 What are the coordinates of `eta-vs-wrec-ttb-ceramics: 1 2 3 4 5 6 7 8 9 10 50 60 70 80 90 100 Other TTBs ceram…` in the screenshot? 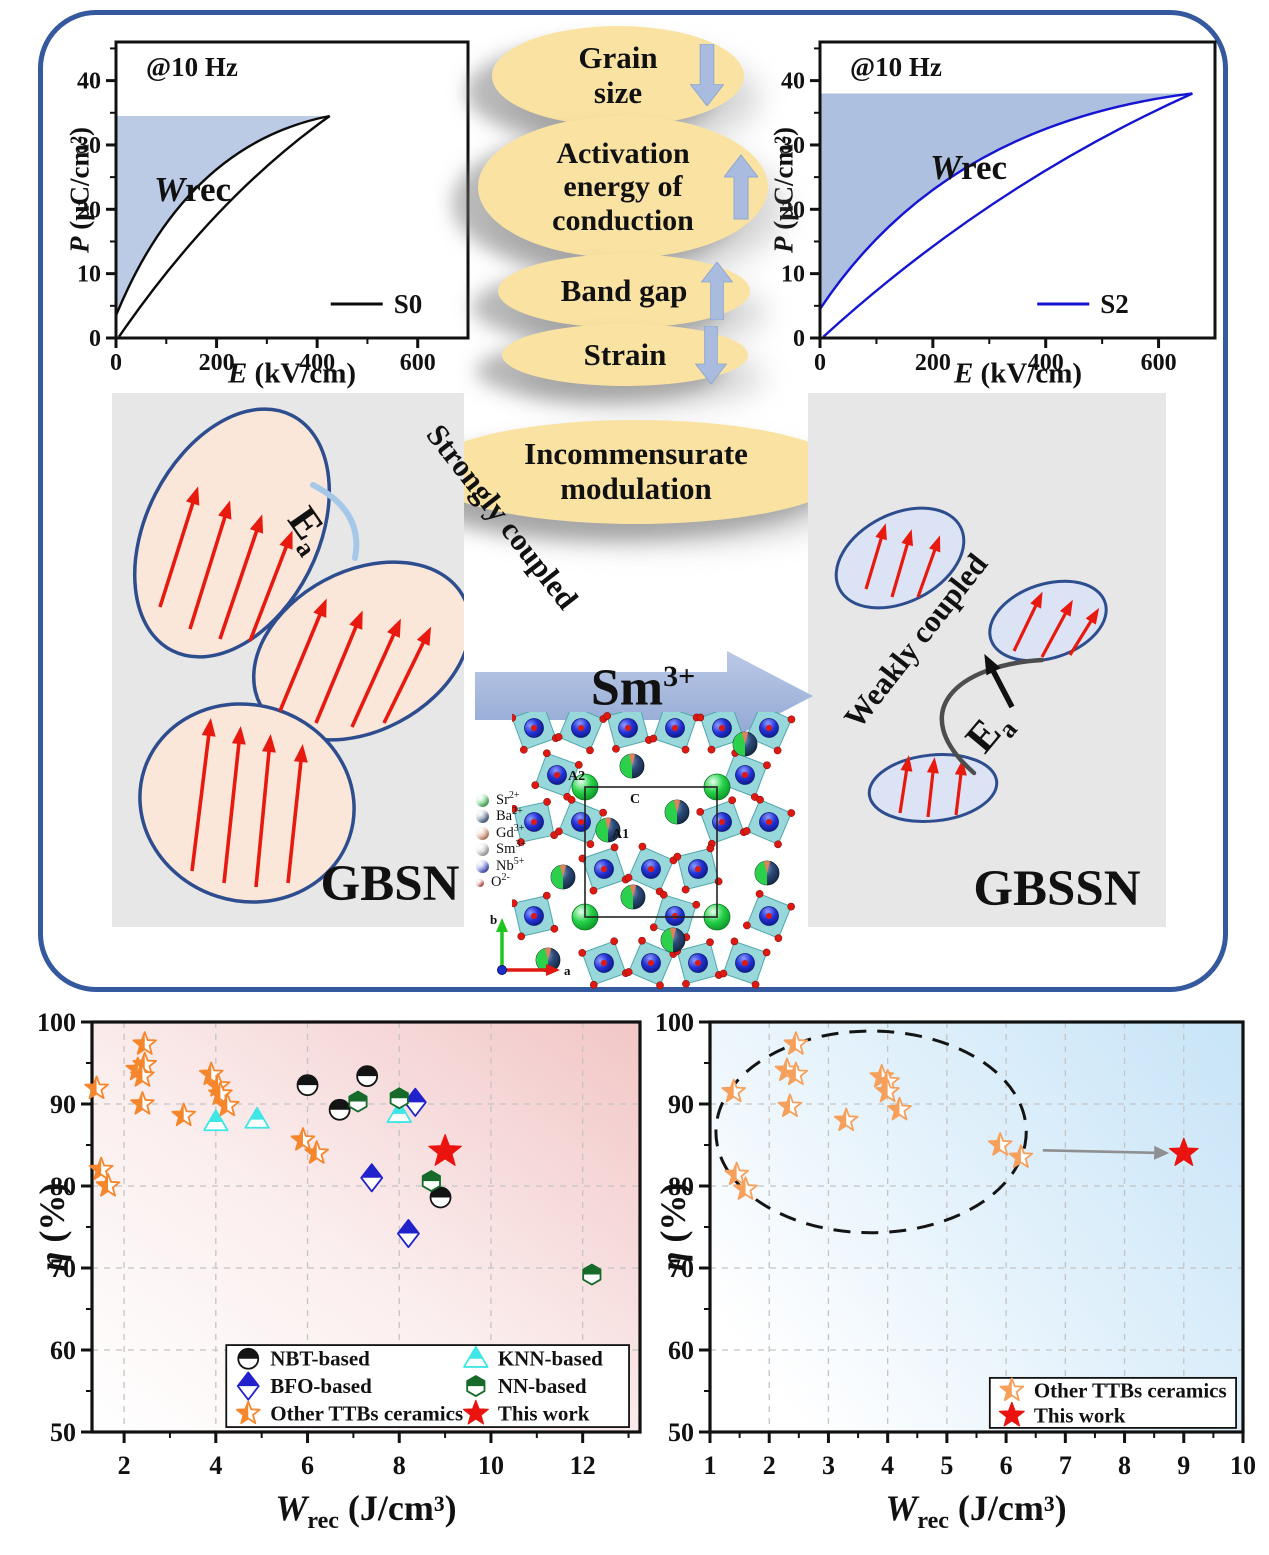 It's located at (955, 1244).